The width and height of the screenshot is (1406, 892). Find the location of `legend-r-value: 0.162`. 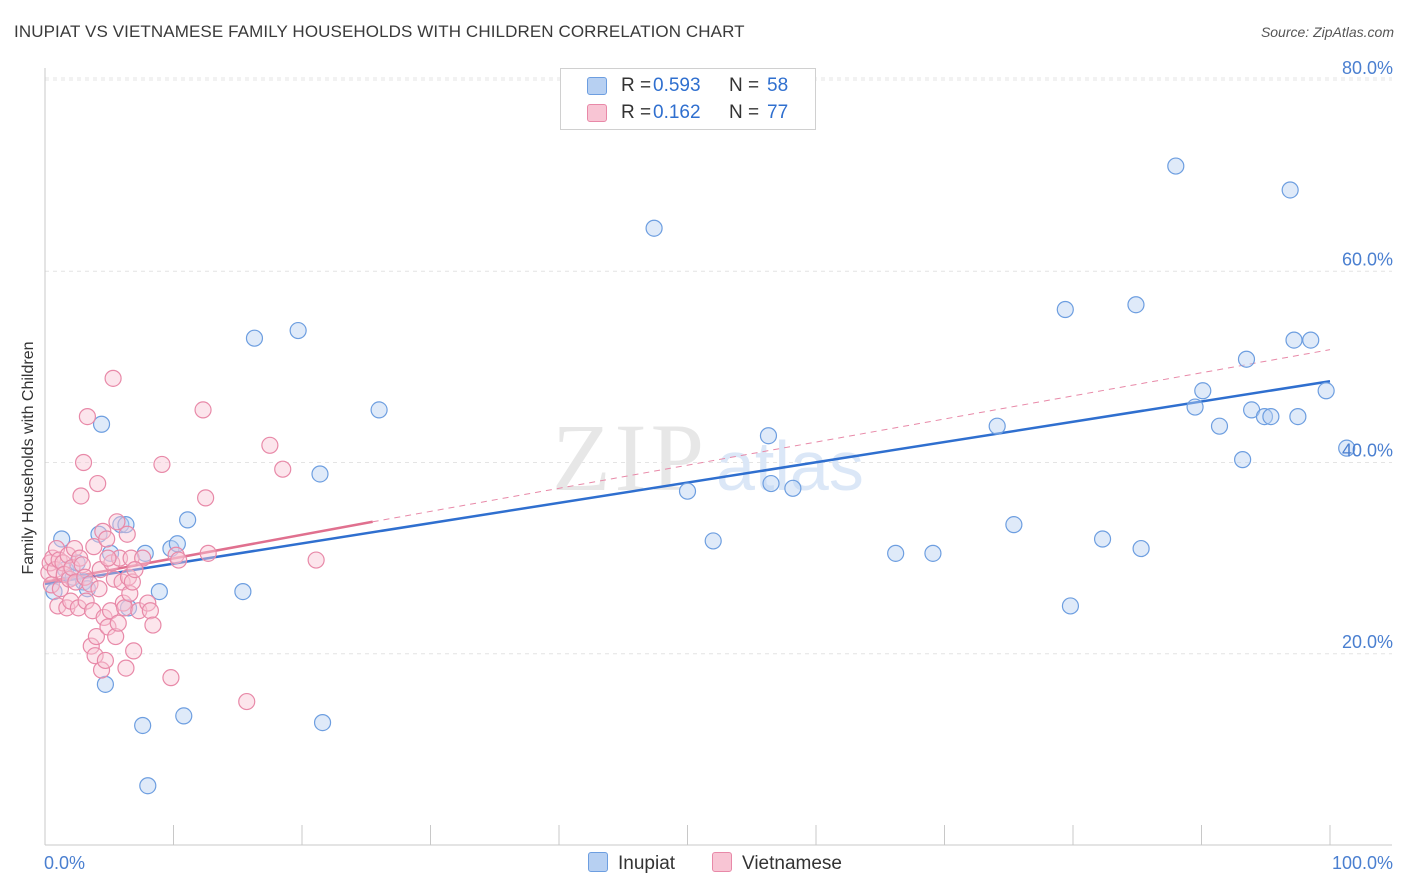

legend-r-value: 0.162 is located at coordinates (677, 112).